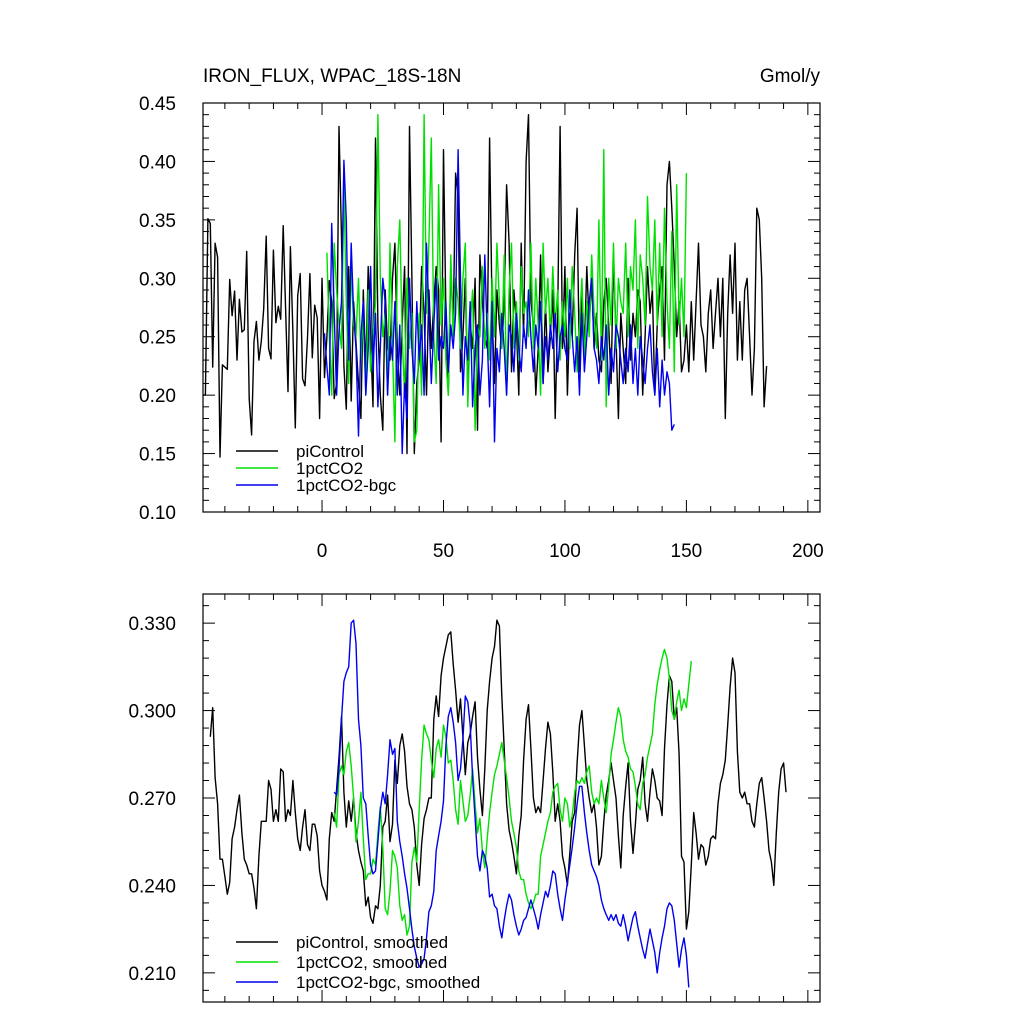 This screenshot has width=1024, height=1024. What do you see at coordinates (157, 104) in the screenshot?
I see `y-tick-label: 0.45` at bounding box center [157, 104].